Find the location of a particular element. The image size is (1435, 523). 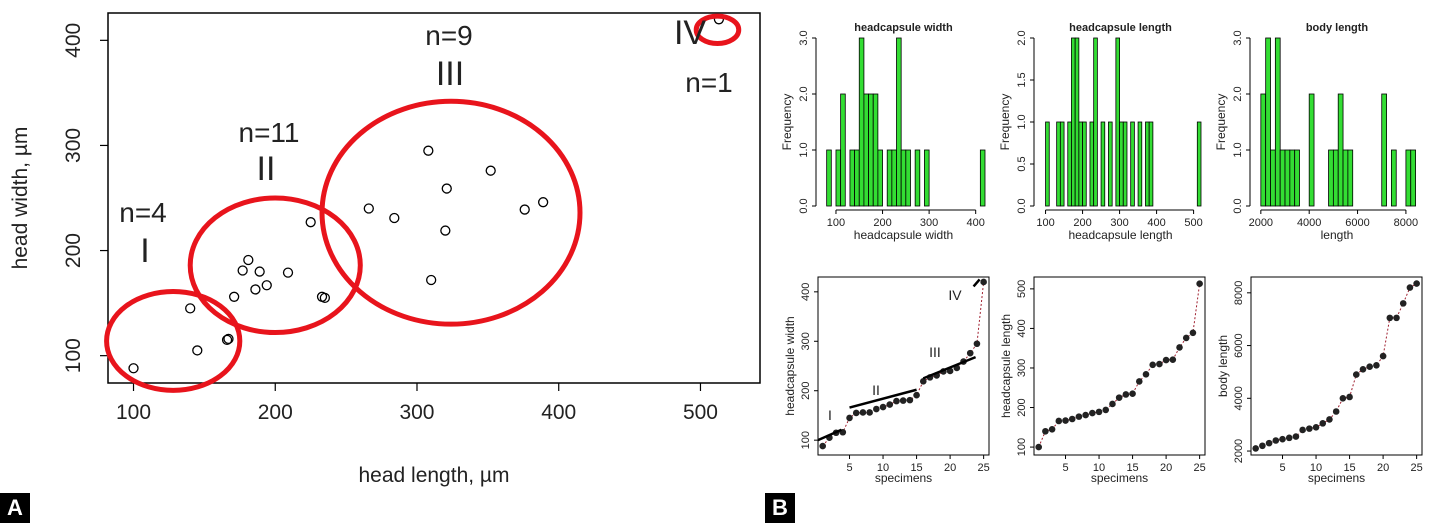

y-tick-label: 0.0 is located at coordinates (1238, 205).